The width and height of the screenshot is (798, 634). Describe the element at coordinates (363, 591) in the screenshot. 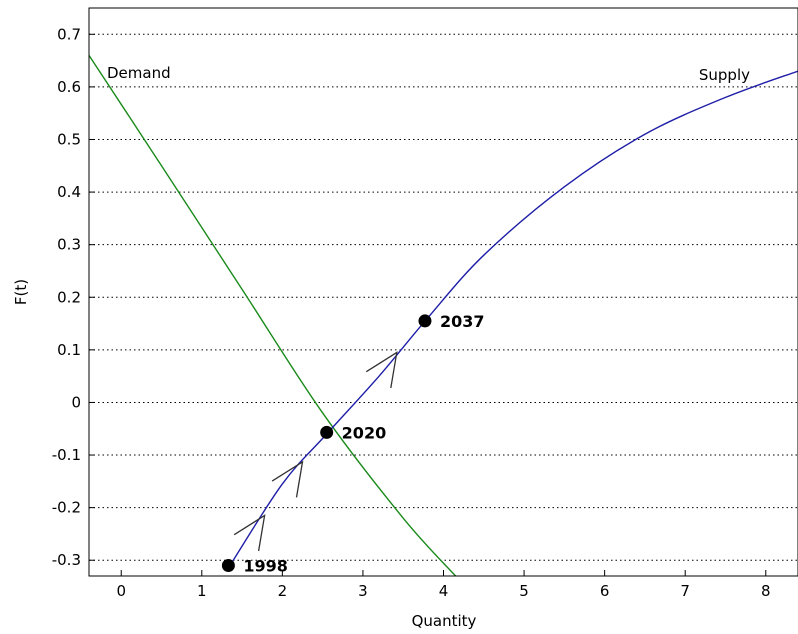

I see `x-tick-label: 3` at that location.